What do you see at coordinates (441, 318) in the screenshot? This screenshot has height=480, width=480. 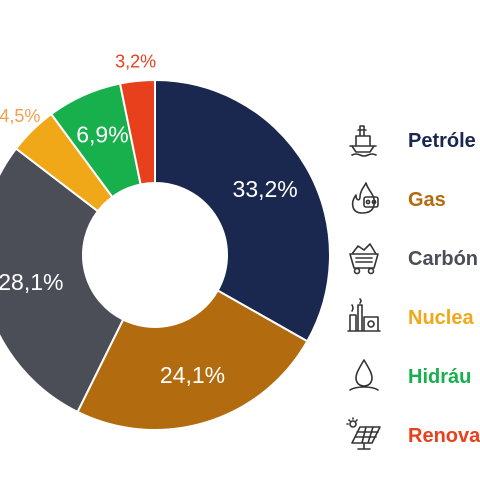 I see `legend-label: Nuclea` at bounding box center [441, 318].